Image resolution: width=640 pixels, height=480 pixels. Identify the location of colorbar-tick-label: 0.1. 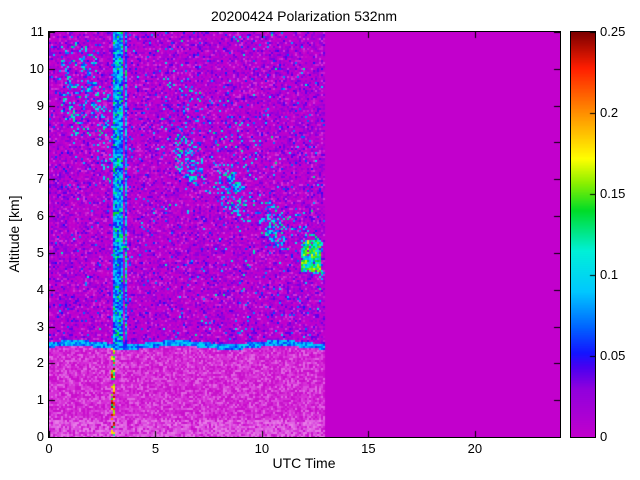
(609, 274).